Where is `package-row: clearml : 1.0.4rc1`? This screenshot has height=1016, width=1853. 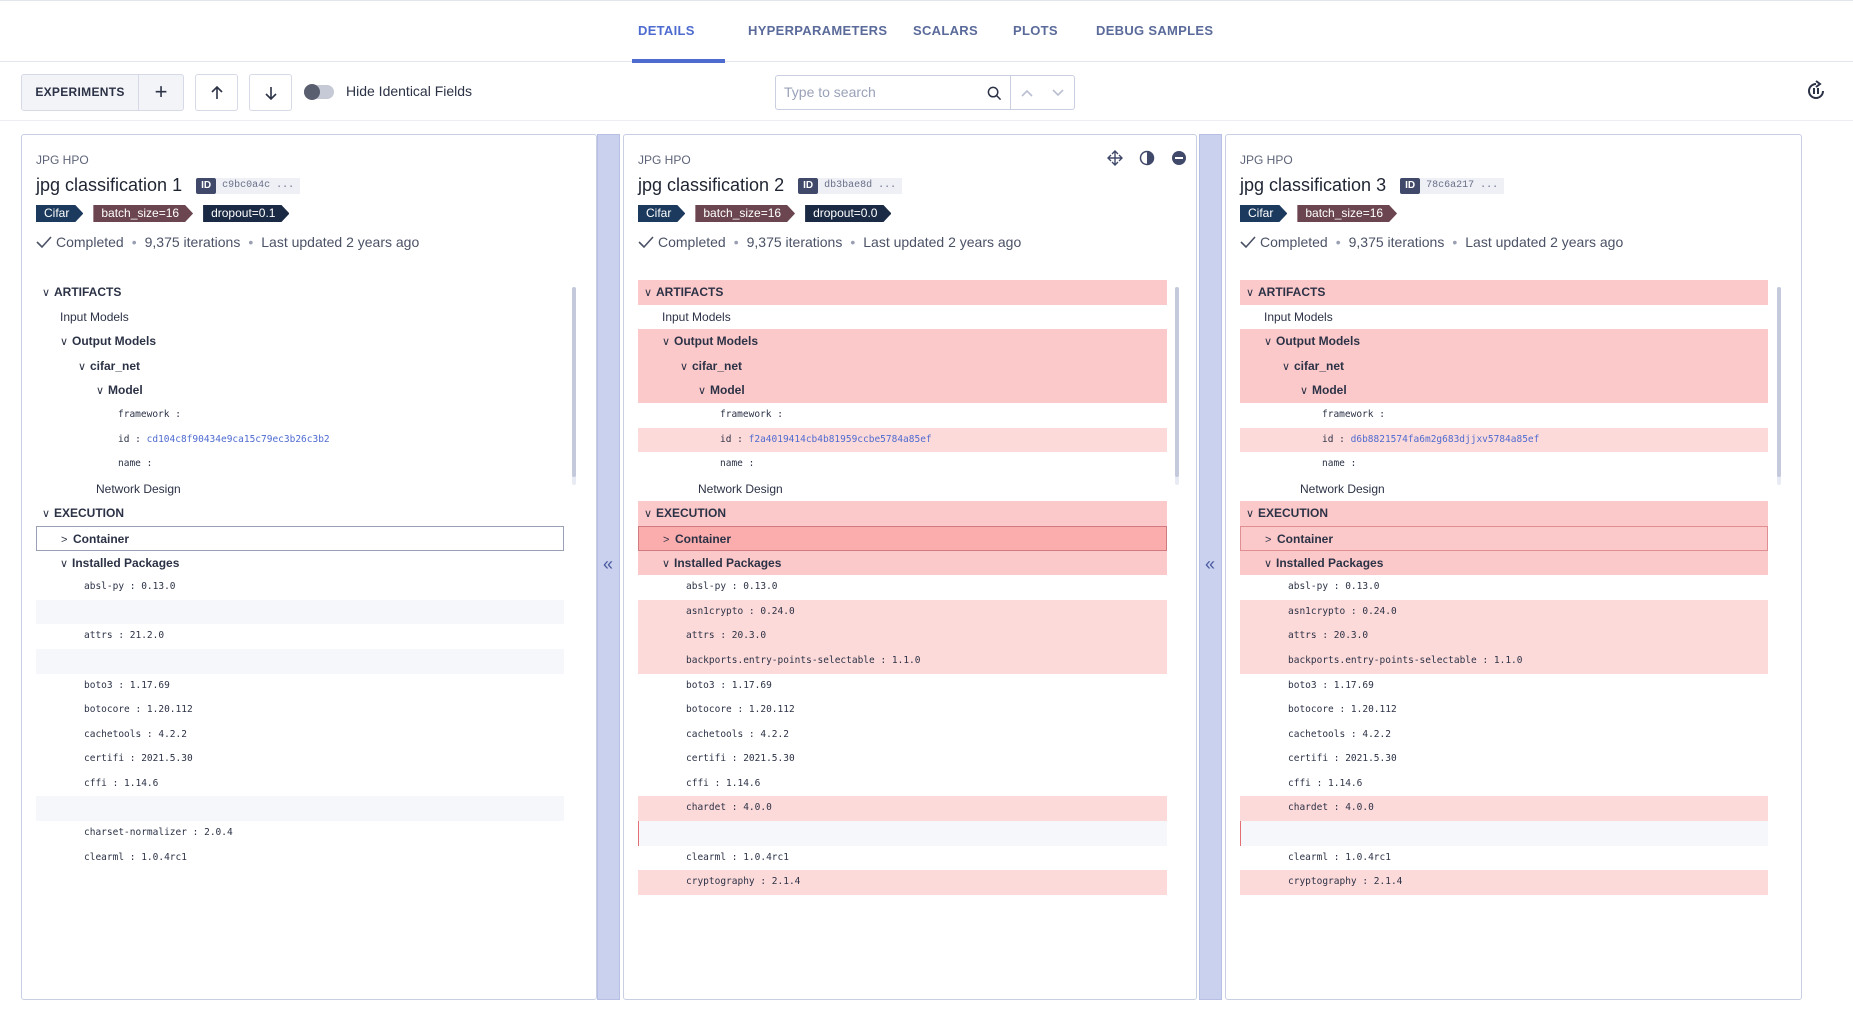 package-row: clearml : 1.0.4rc1 is located at coordinates (1339, 857).